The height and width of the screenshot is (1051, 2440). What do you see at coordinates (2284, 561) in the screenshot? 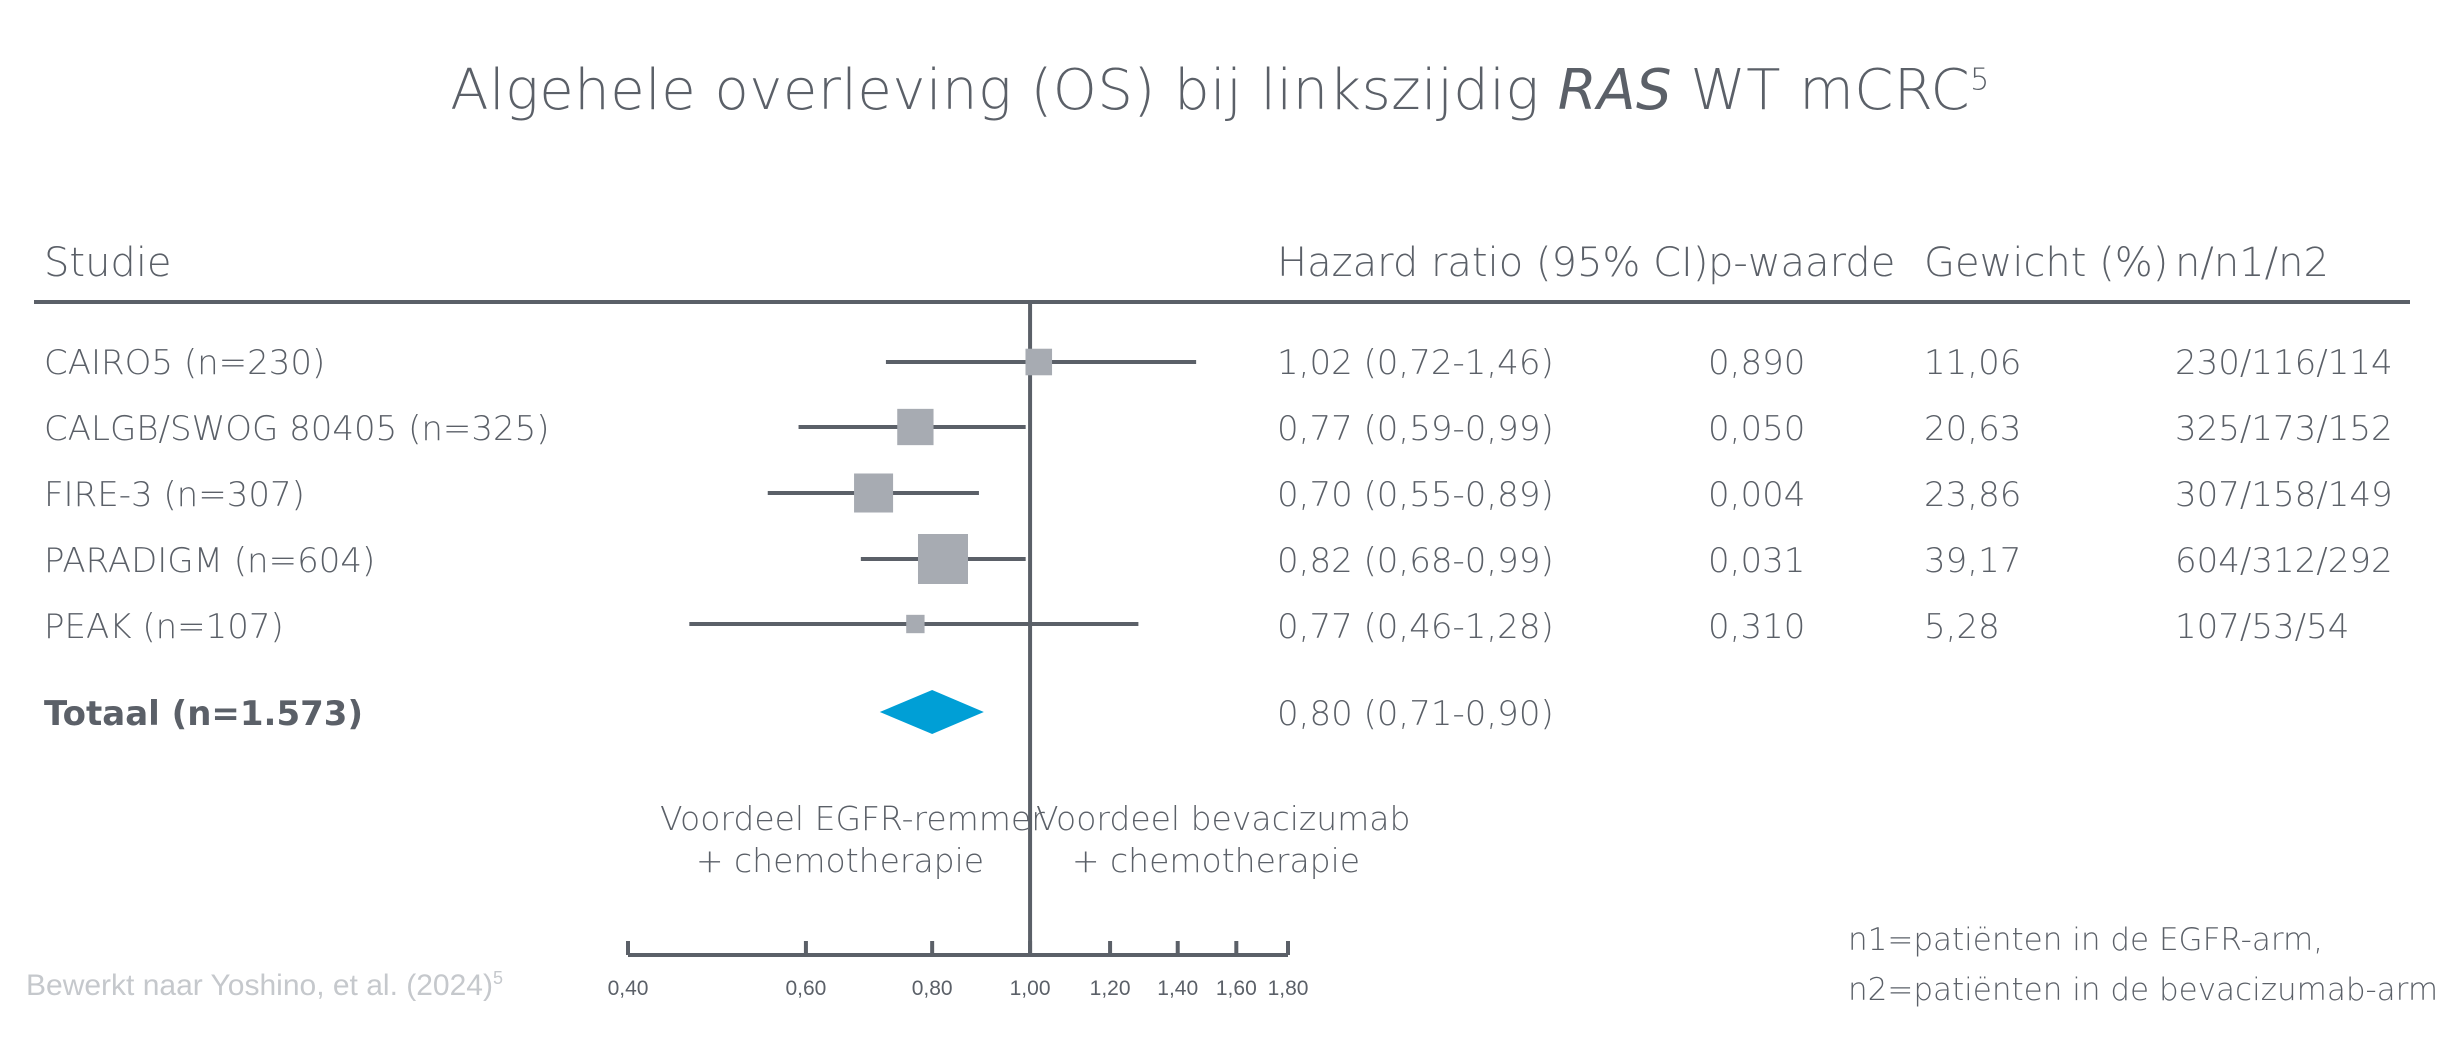
I see `n-value: 604/312/292` at bounding box center [2284, 561].